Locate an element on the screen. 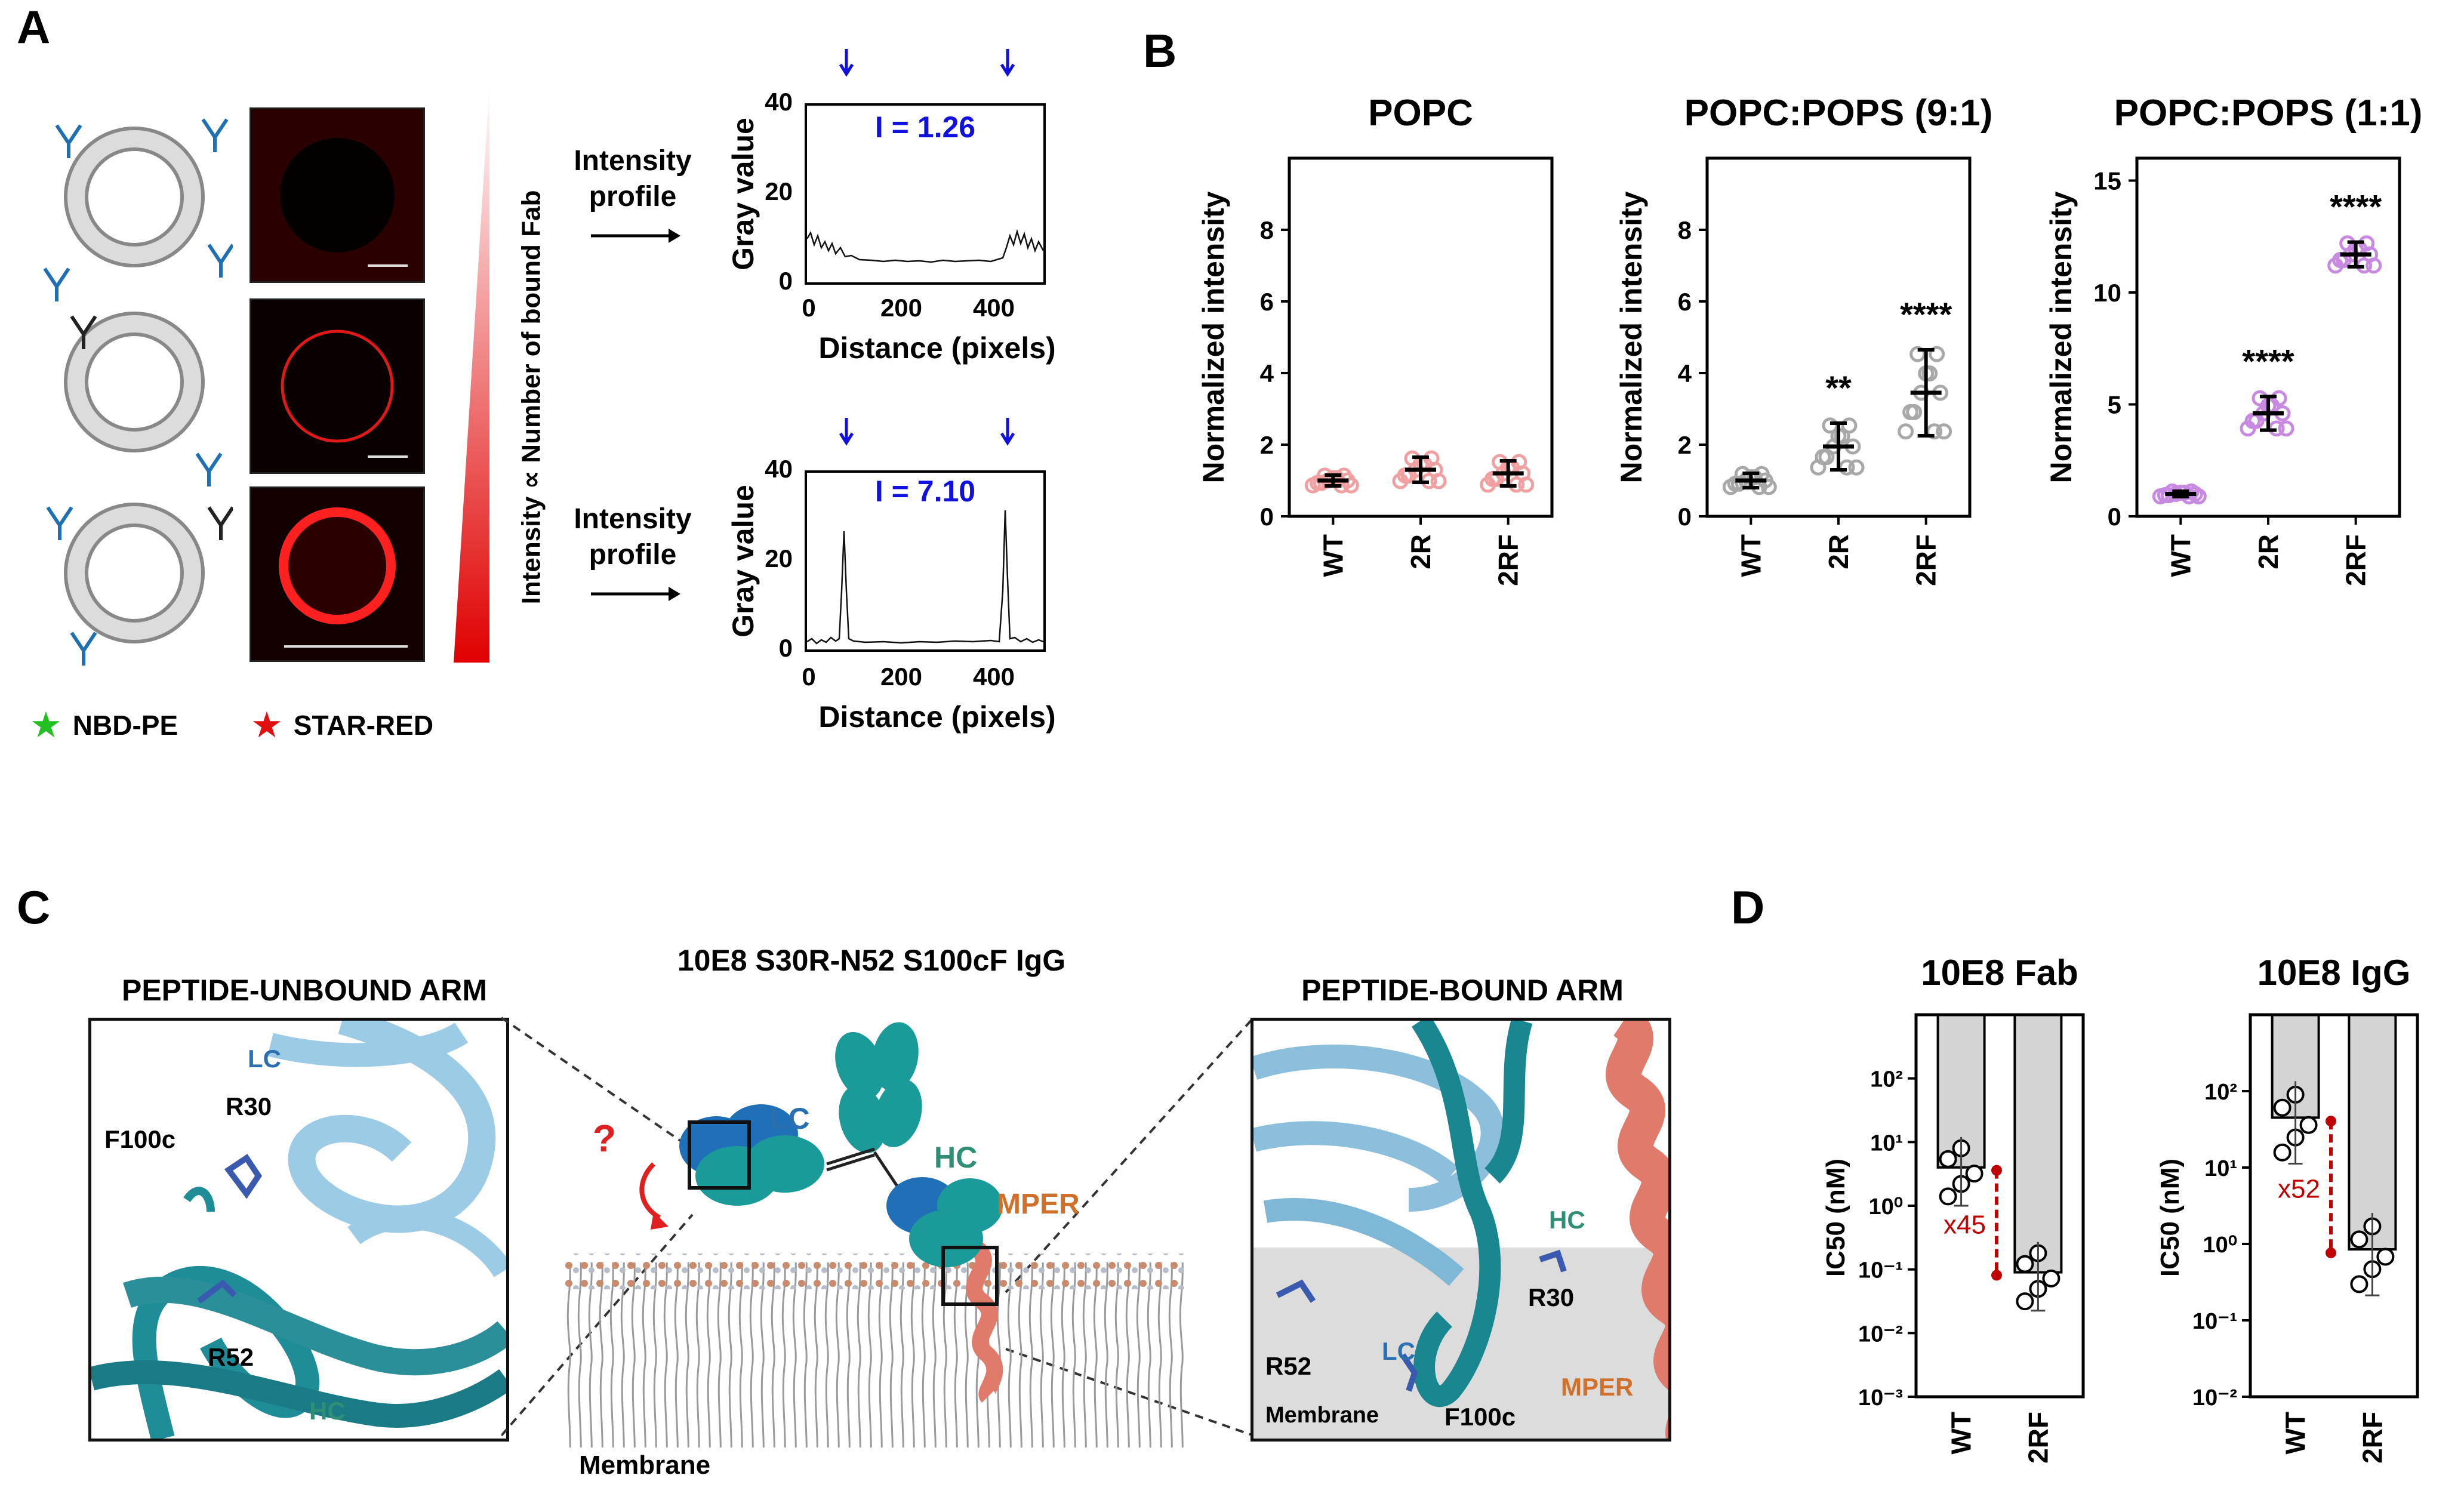 The width and height of the screenshot is (2464, 1503). fold-change-label: x45 is located at coordinates (1965, 1225).